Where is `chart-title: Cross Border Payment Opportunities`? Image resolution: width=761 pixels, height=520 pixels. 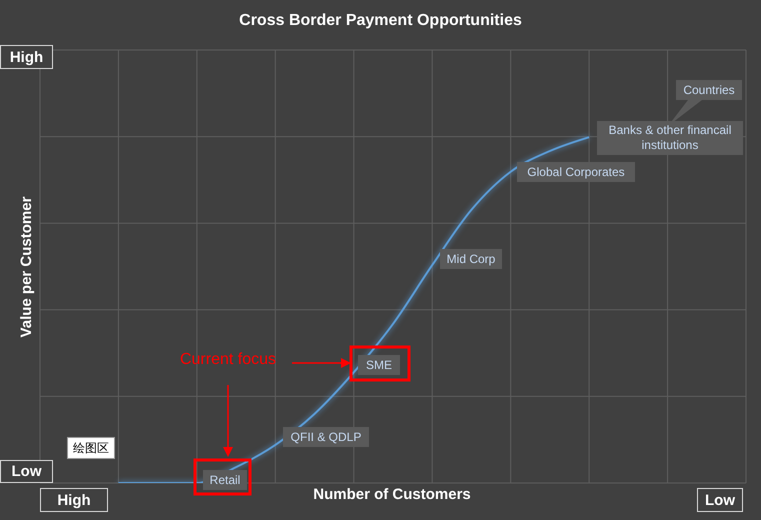 chart-title: Cross Border Payment Opportunities is located at coordinates (380, 21).